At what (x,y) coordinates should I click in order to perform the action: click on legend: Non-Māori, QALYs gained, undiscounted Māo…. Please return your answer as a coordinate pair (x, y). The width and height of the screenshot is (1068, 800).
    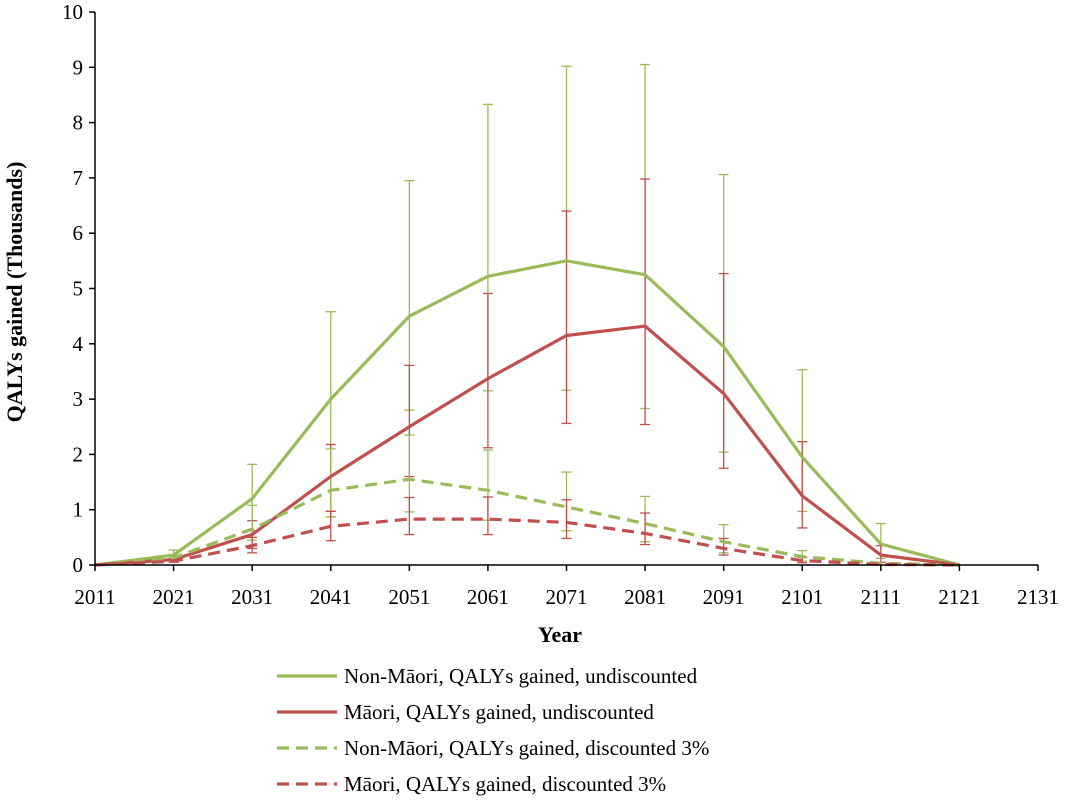
    Looking at the image, I should click on (493, 730).